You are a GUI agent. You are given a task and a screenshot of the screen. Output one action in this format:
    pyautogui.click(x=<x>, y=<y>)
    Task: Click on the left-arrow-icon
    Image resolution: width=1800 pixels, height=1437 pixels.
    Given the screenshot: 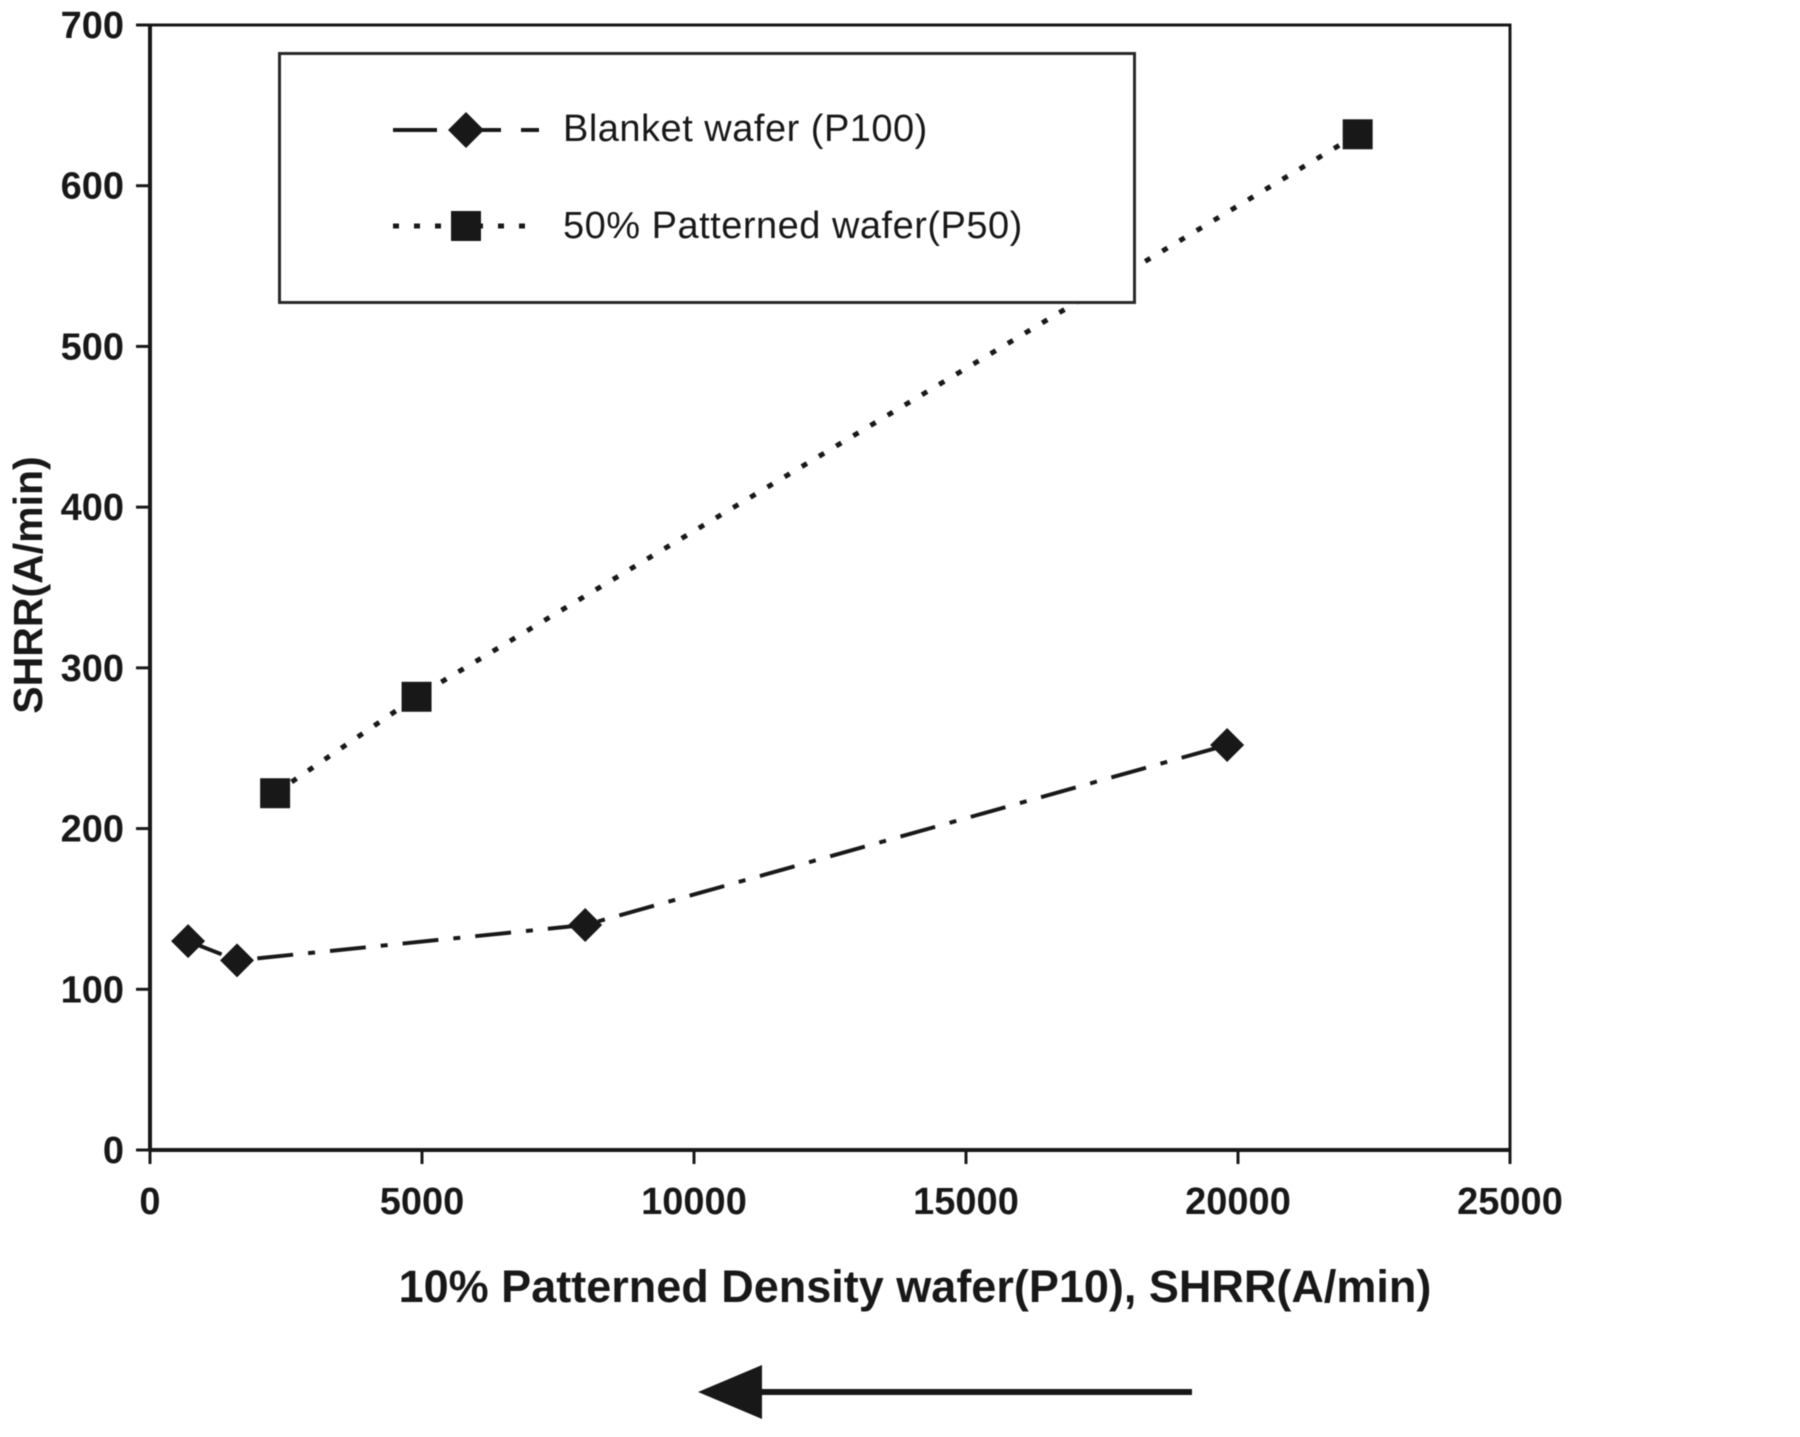 What is the action you would take?
    pyautogui.click(x=945, y=1392)
    